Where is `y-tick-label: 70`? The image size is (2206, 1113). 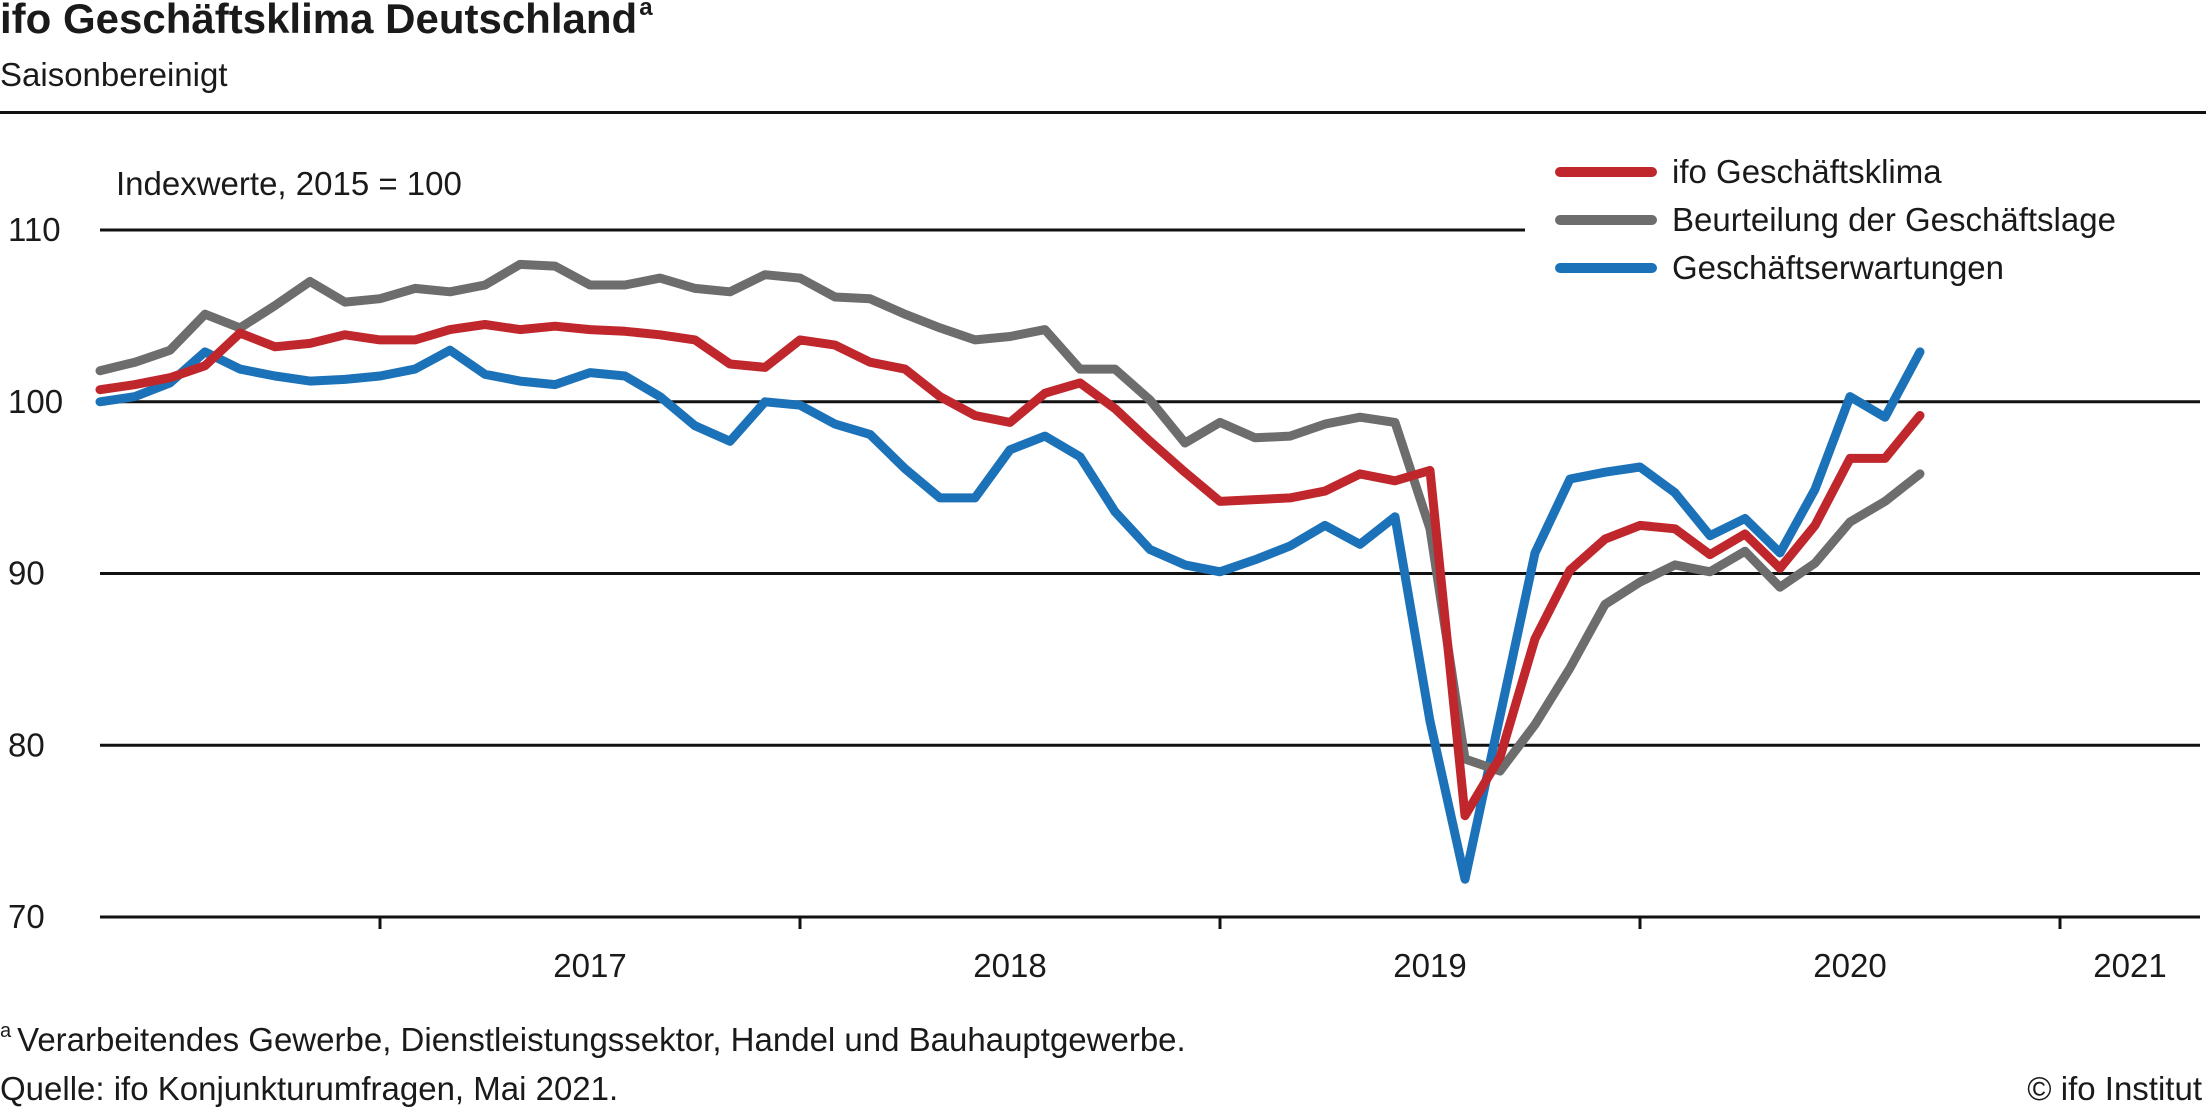 y-tick-label: 70 is located at coordinates (26, 916).